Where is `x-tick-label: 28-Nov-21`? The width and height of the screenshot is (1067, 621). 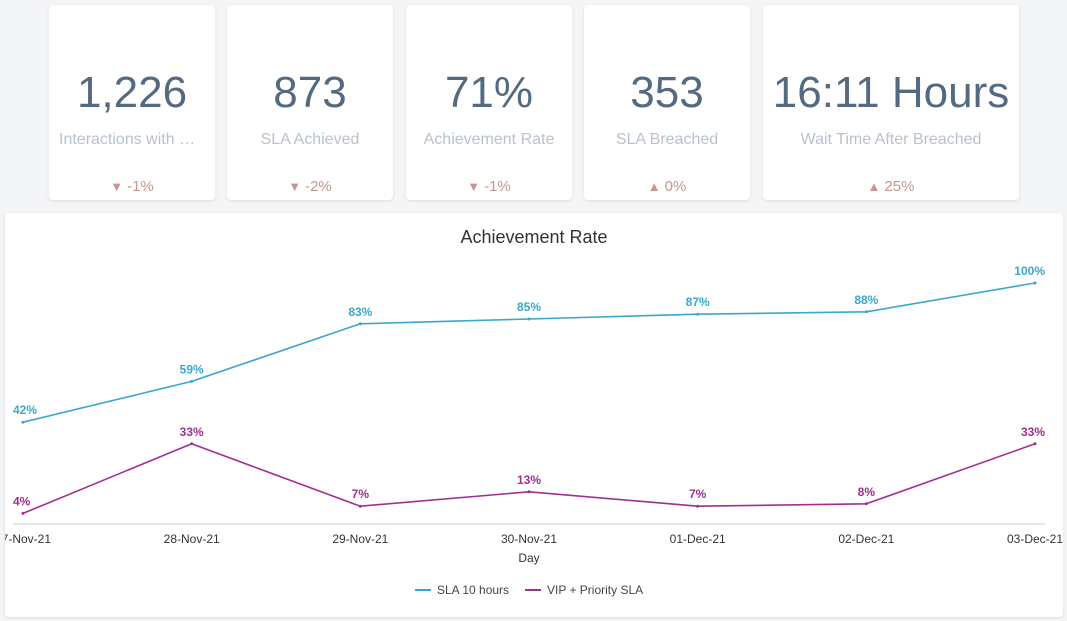
x-tick-label: 28-Nov-21 is located at coordinates (192, 539).